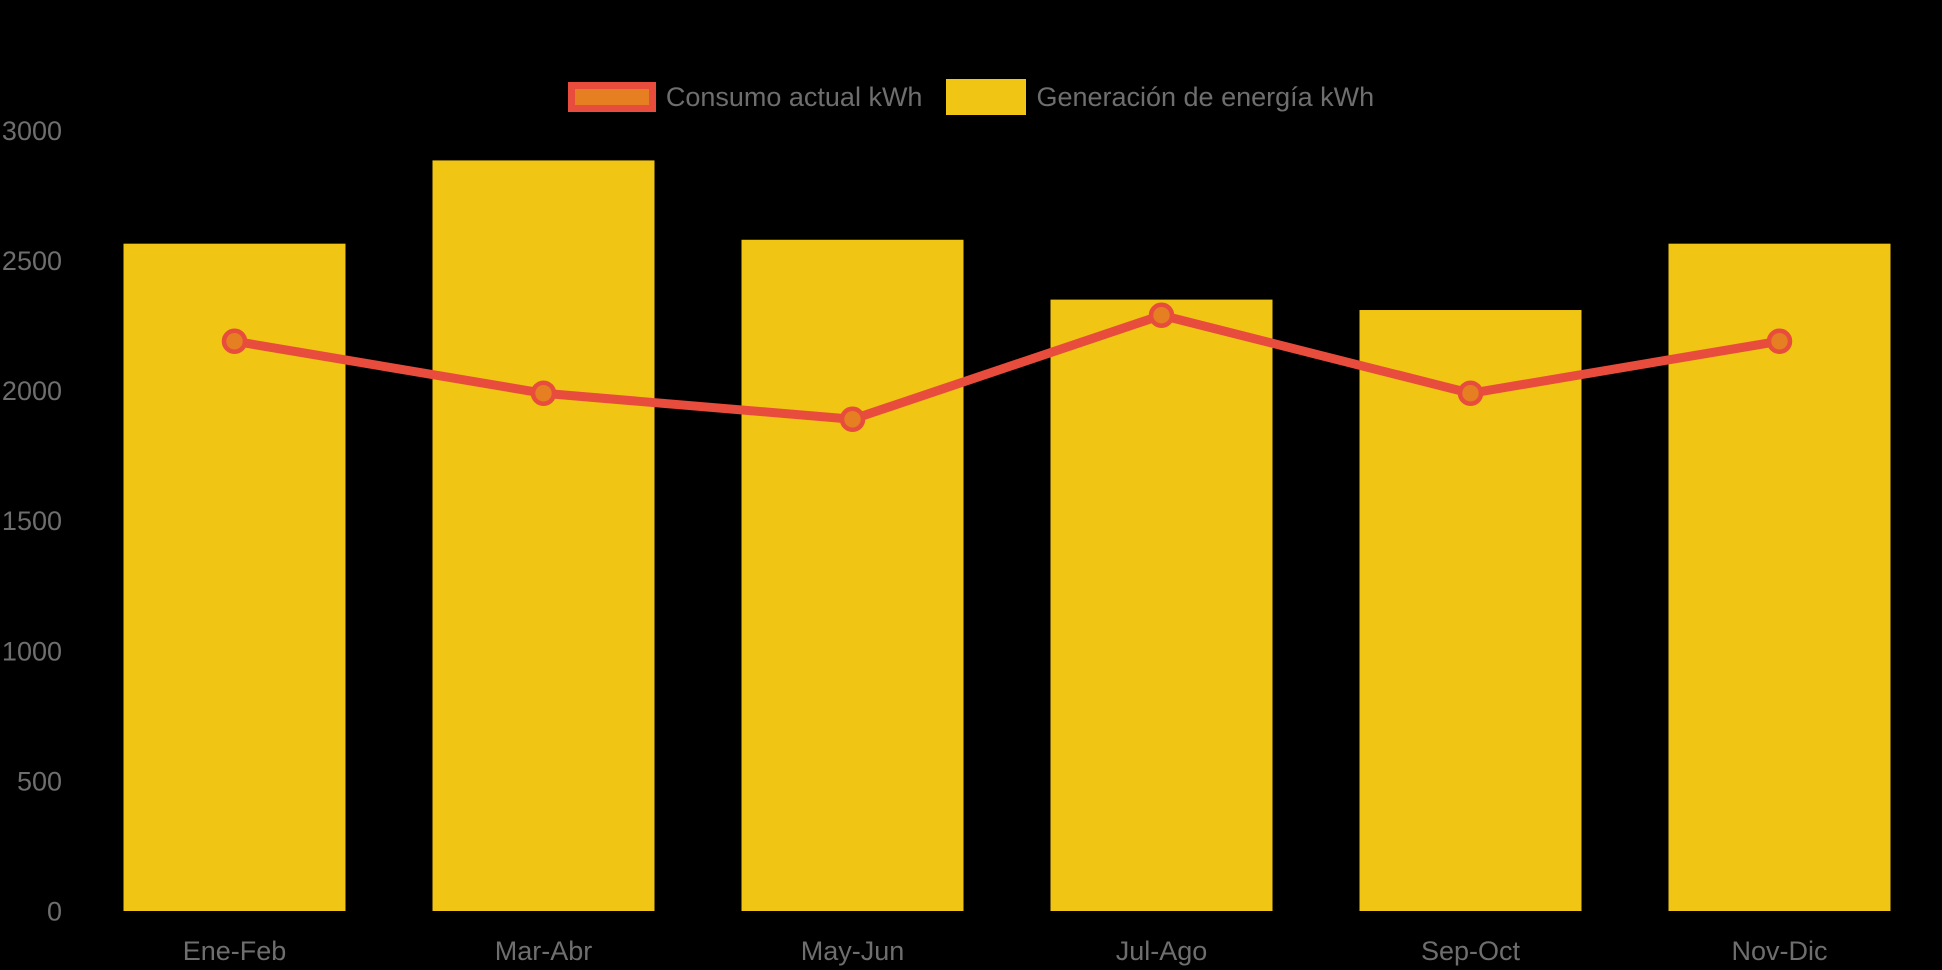 This screenshot has width=1942, height=970. What do you see at coordinates (1779, 951) in the screenshot?
I see `x-axis-category-label: Nov-Dic` at bounding box center [1779, 951].